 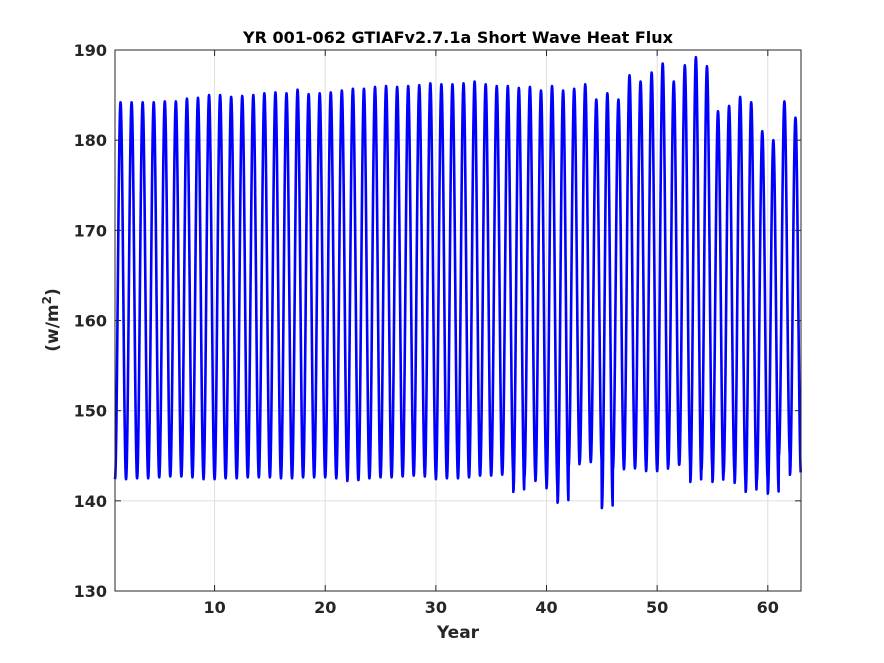 What do you see at coordinates (90, 140) in the screenshot?
I see `y-tick-label: 180` at bounding box center [90, 140].